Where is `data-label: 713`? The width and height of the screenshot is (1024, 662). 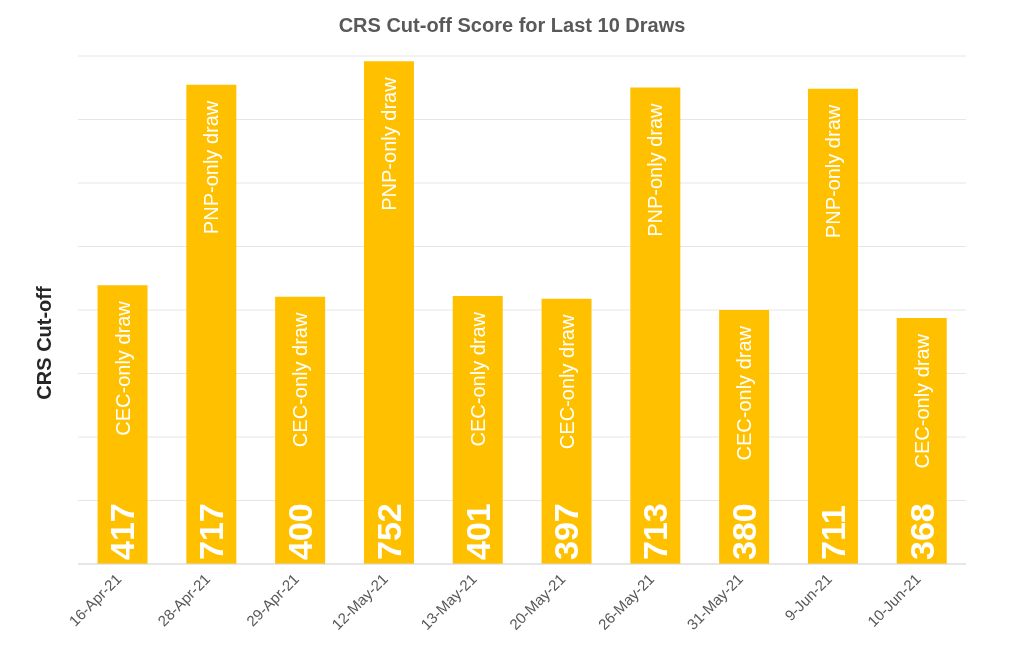 data-label: 713 is located at coordinates (655, 531).